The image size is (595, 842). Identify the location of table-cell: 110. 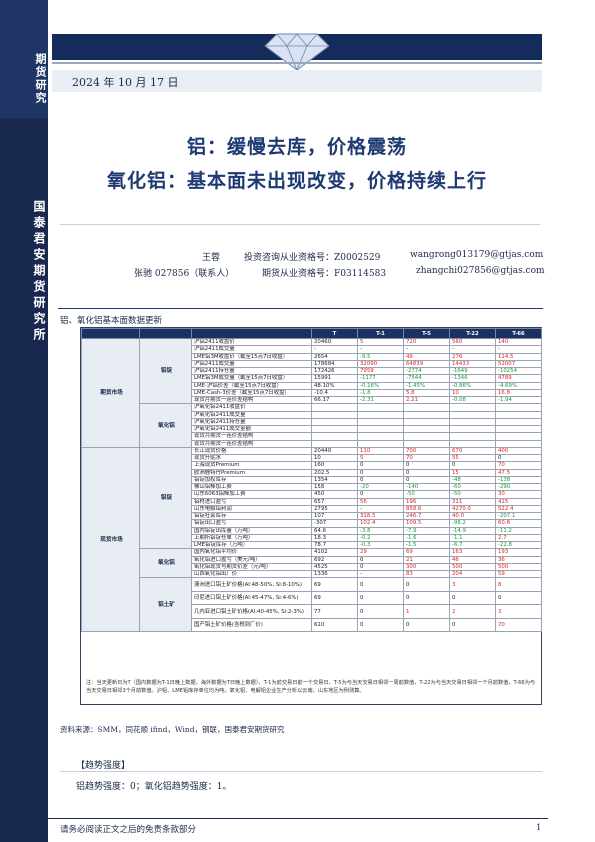
(380, 451).